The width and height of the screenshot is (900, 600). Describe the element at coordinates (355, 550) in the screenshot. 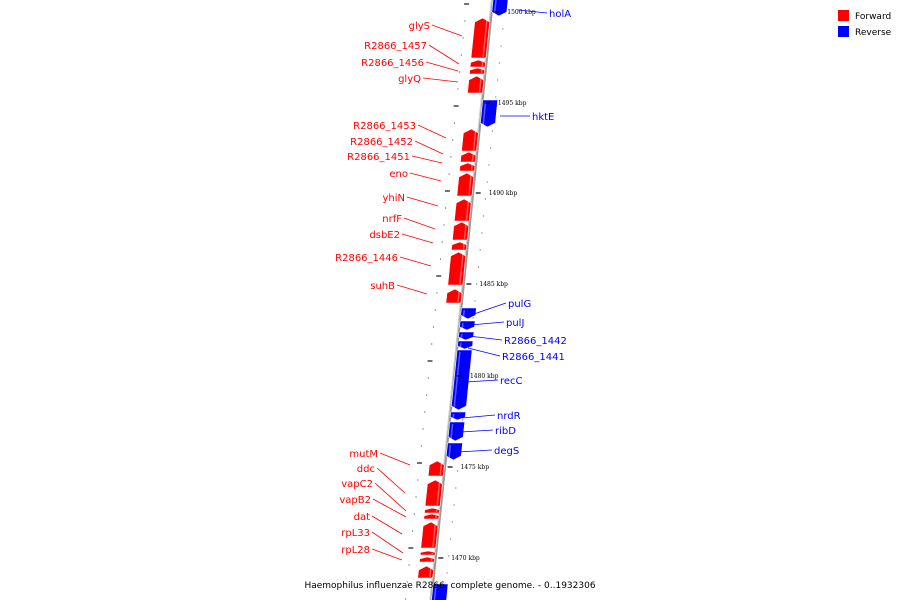

I see `gene-label-rpl28: rpL28` at that location.